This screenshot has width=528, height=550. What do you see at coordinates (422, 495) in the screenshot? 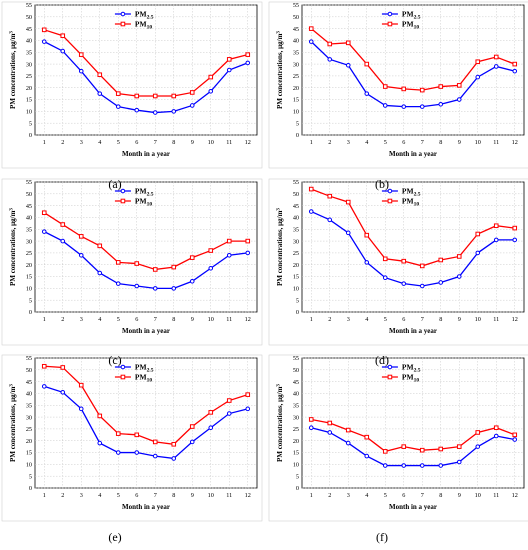
I see `x-tick-label: 7` at bounding box center [422, 495].